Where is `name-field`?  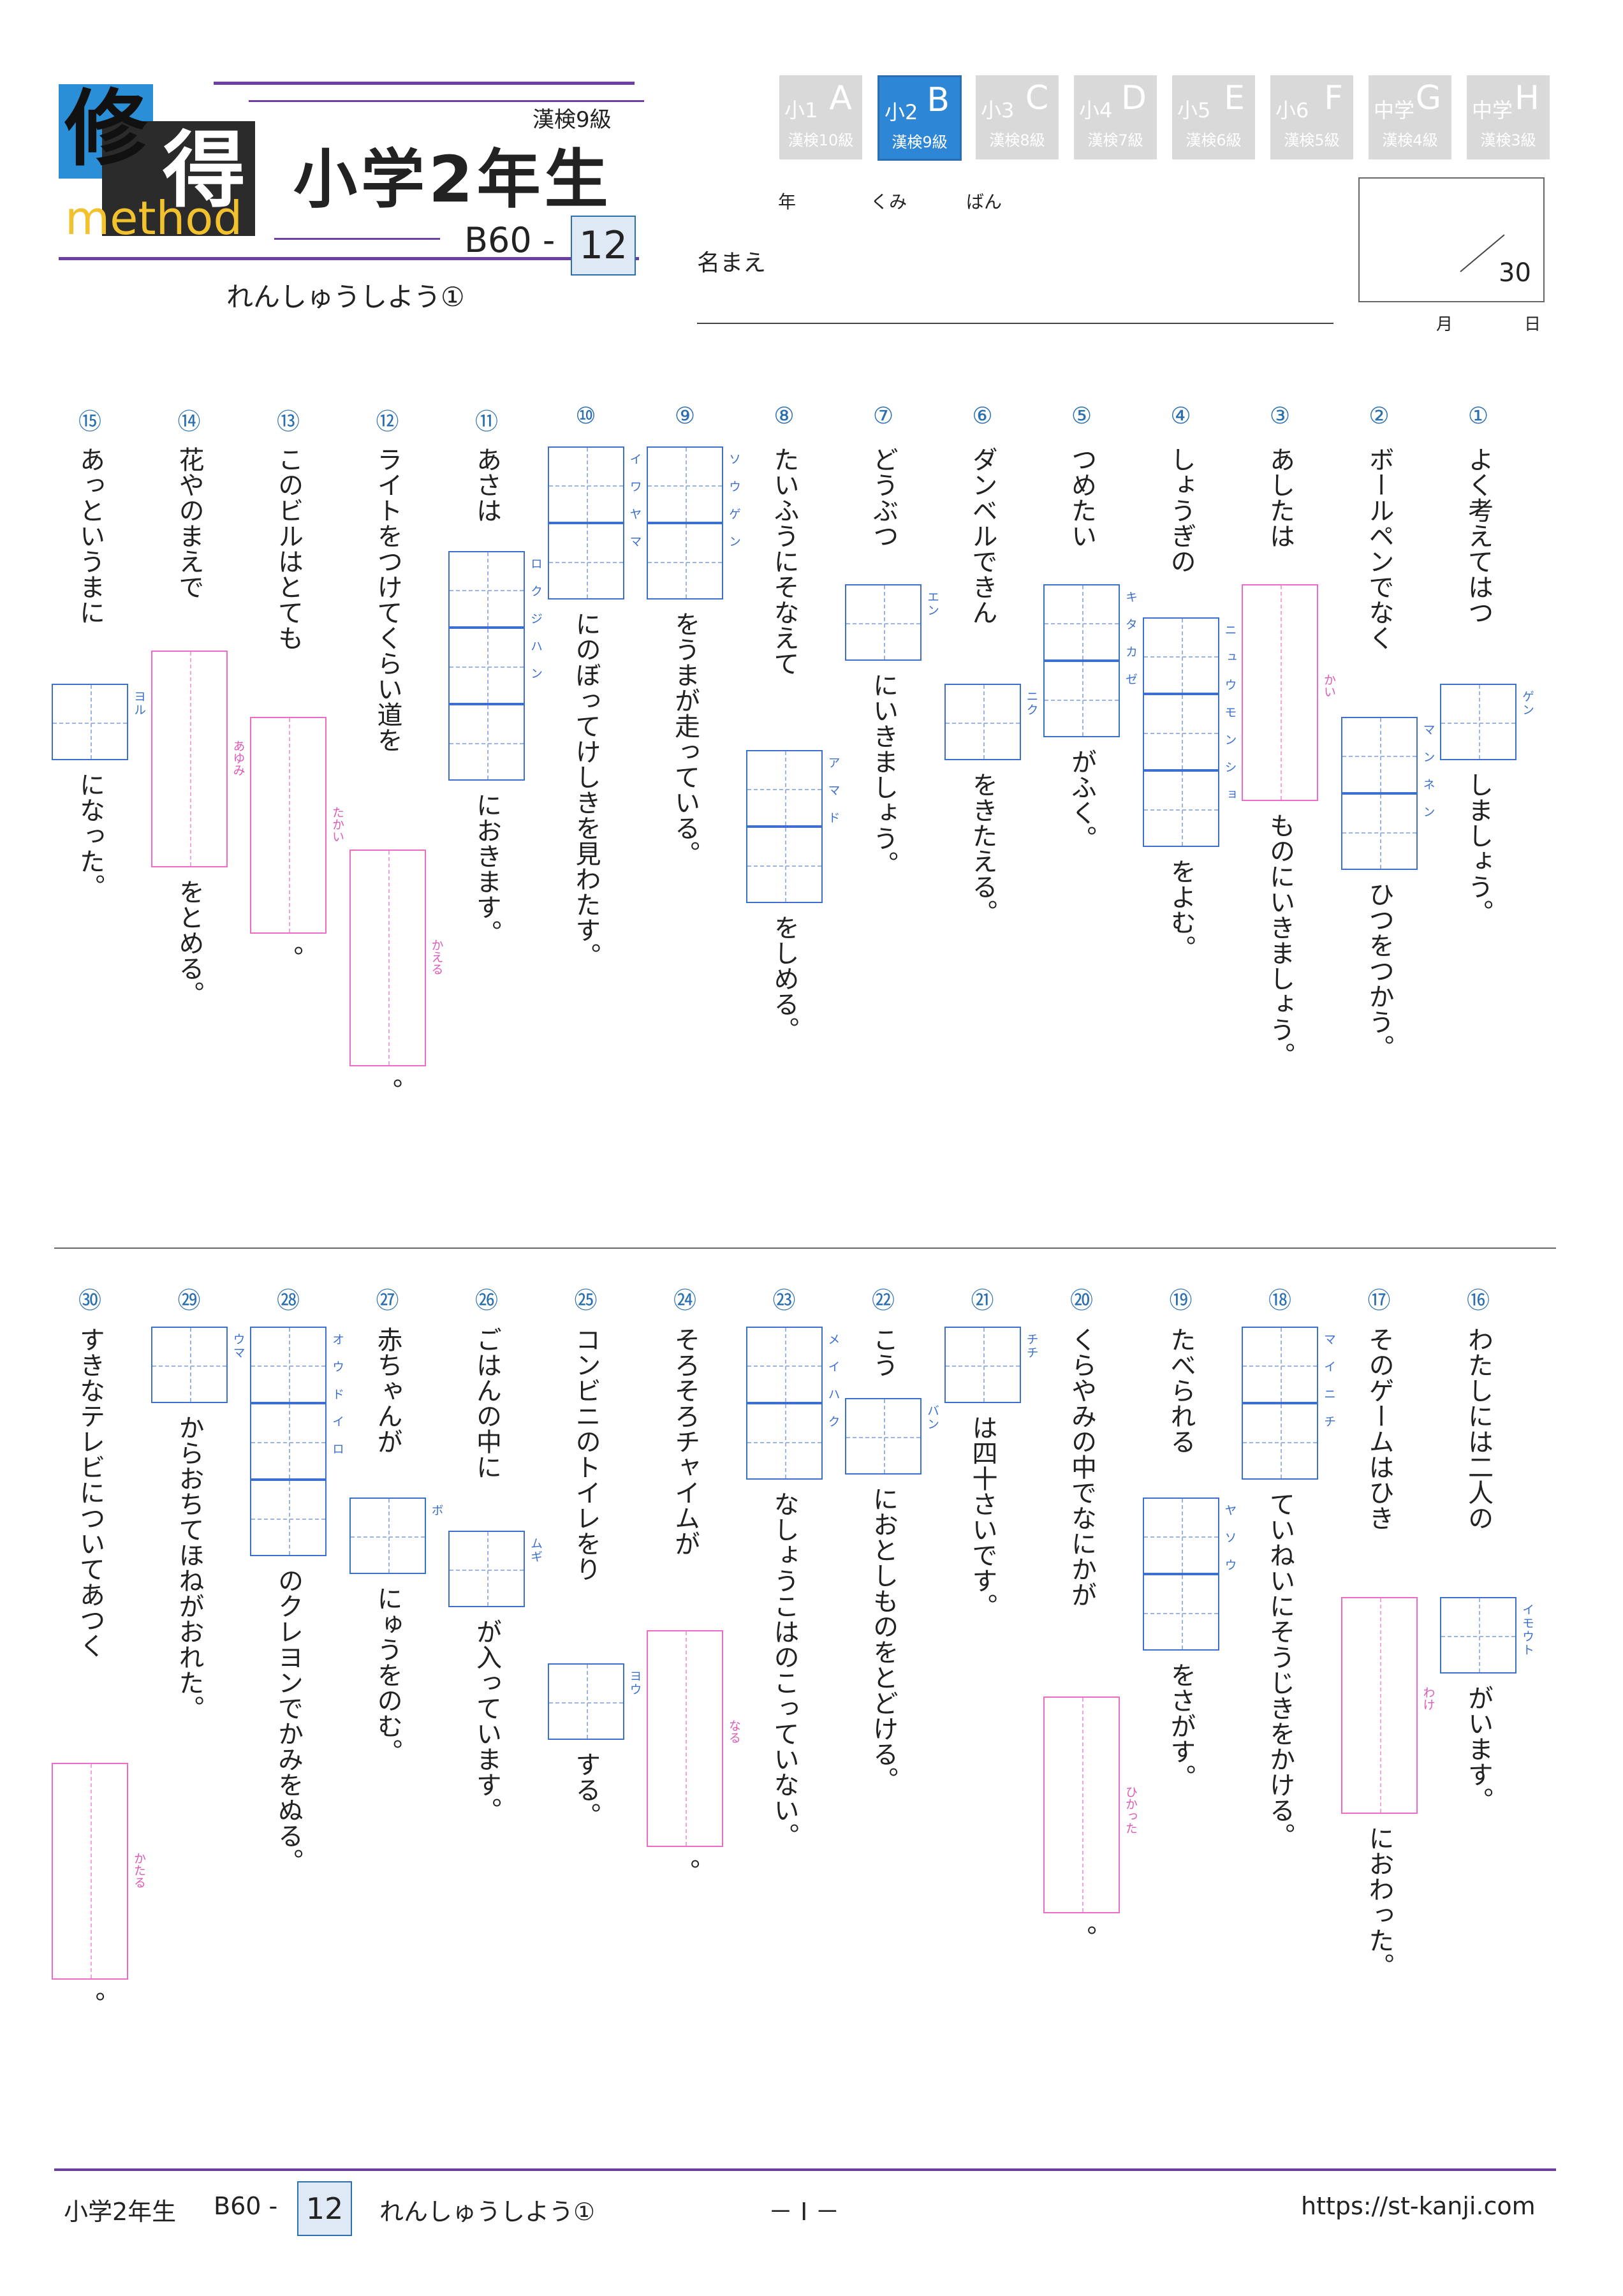
name-field is located at coordinates (1015, 323).